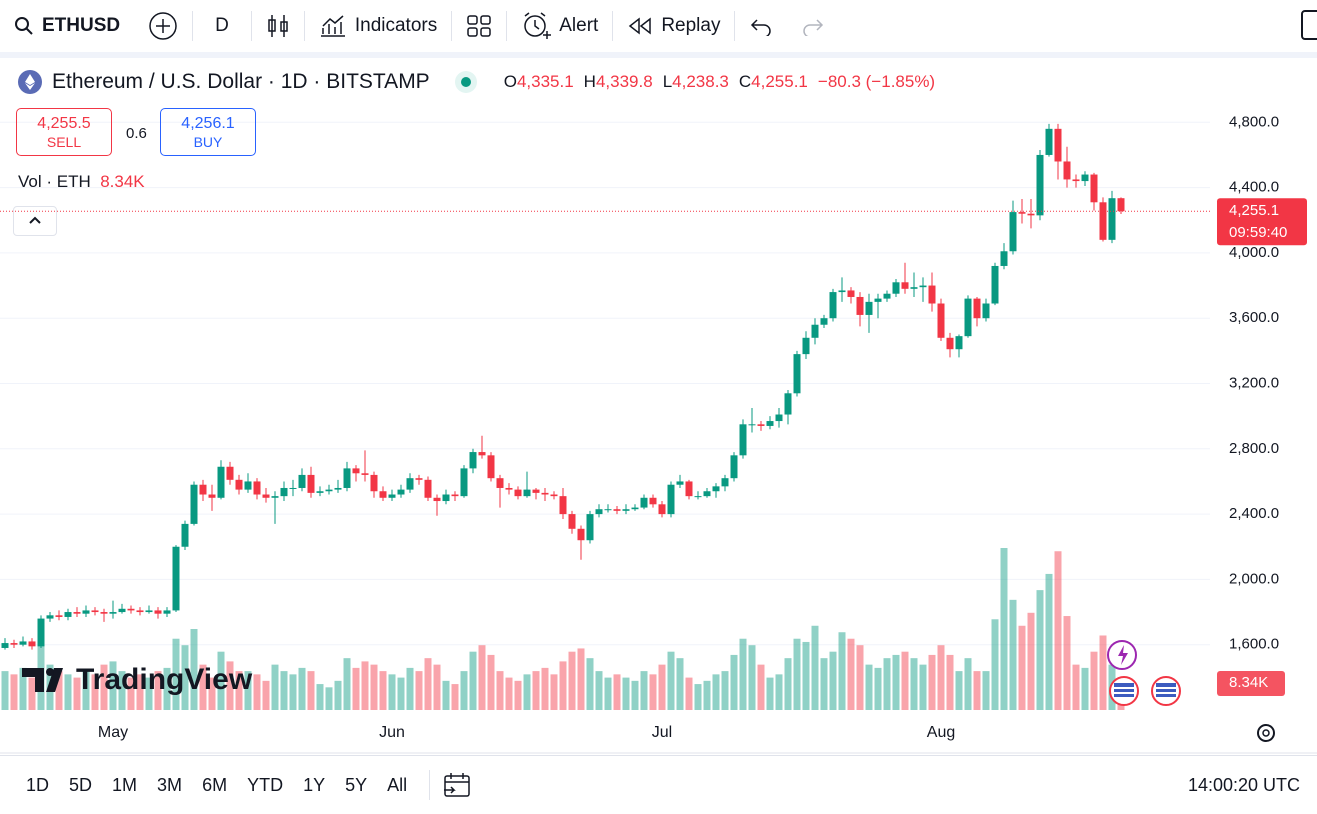 The image size is (1317, 814). What do you see at coordinates (170, 784) in the screenshot?
I see `range-button: 3M` at bounding box center [170, 784].